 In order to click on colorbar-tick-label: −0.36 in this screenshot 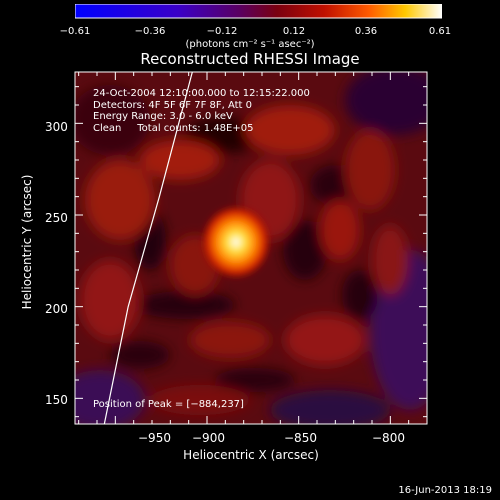, I will do `click(150, 31)`.